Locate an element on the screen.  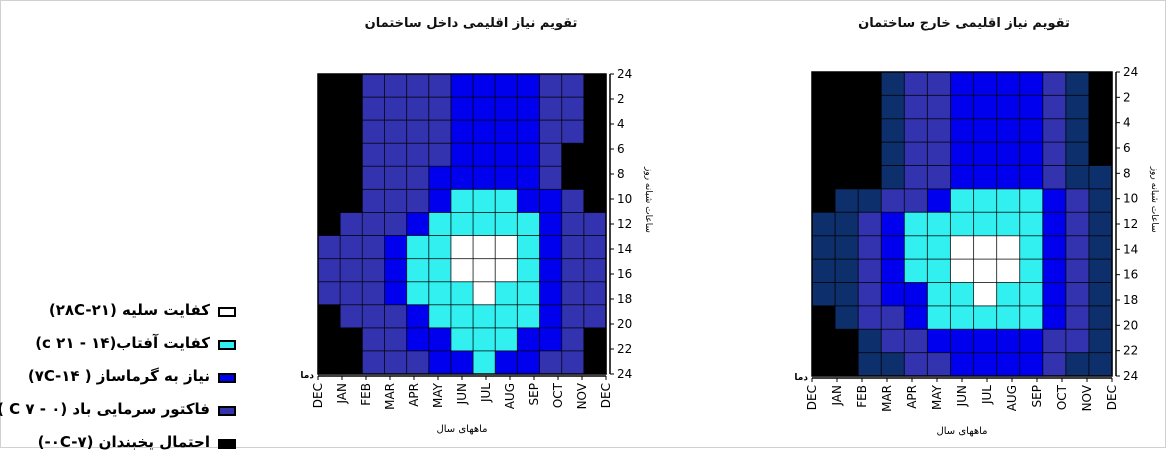
x-axis-label: ماههای سال is located at coordinates (461, 429).